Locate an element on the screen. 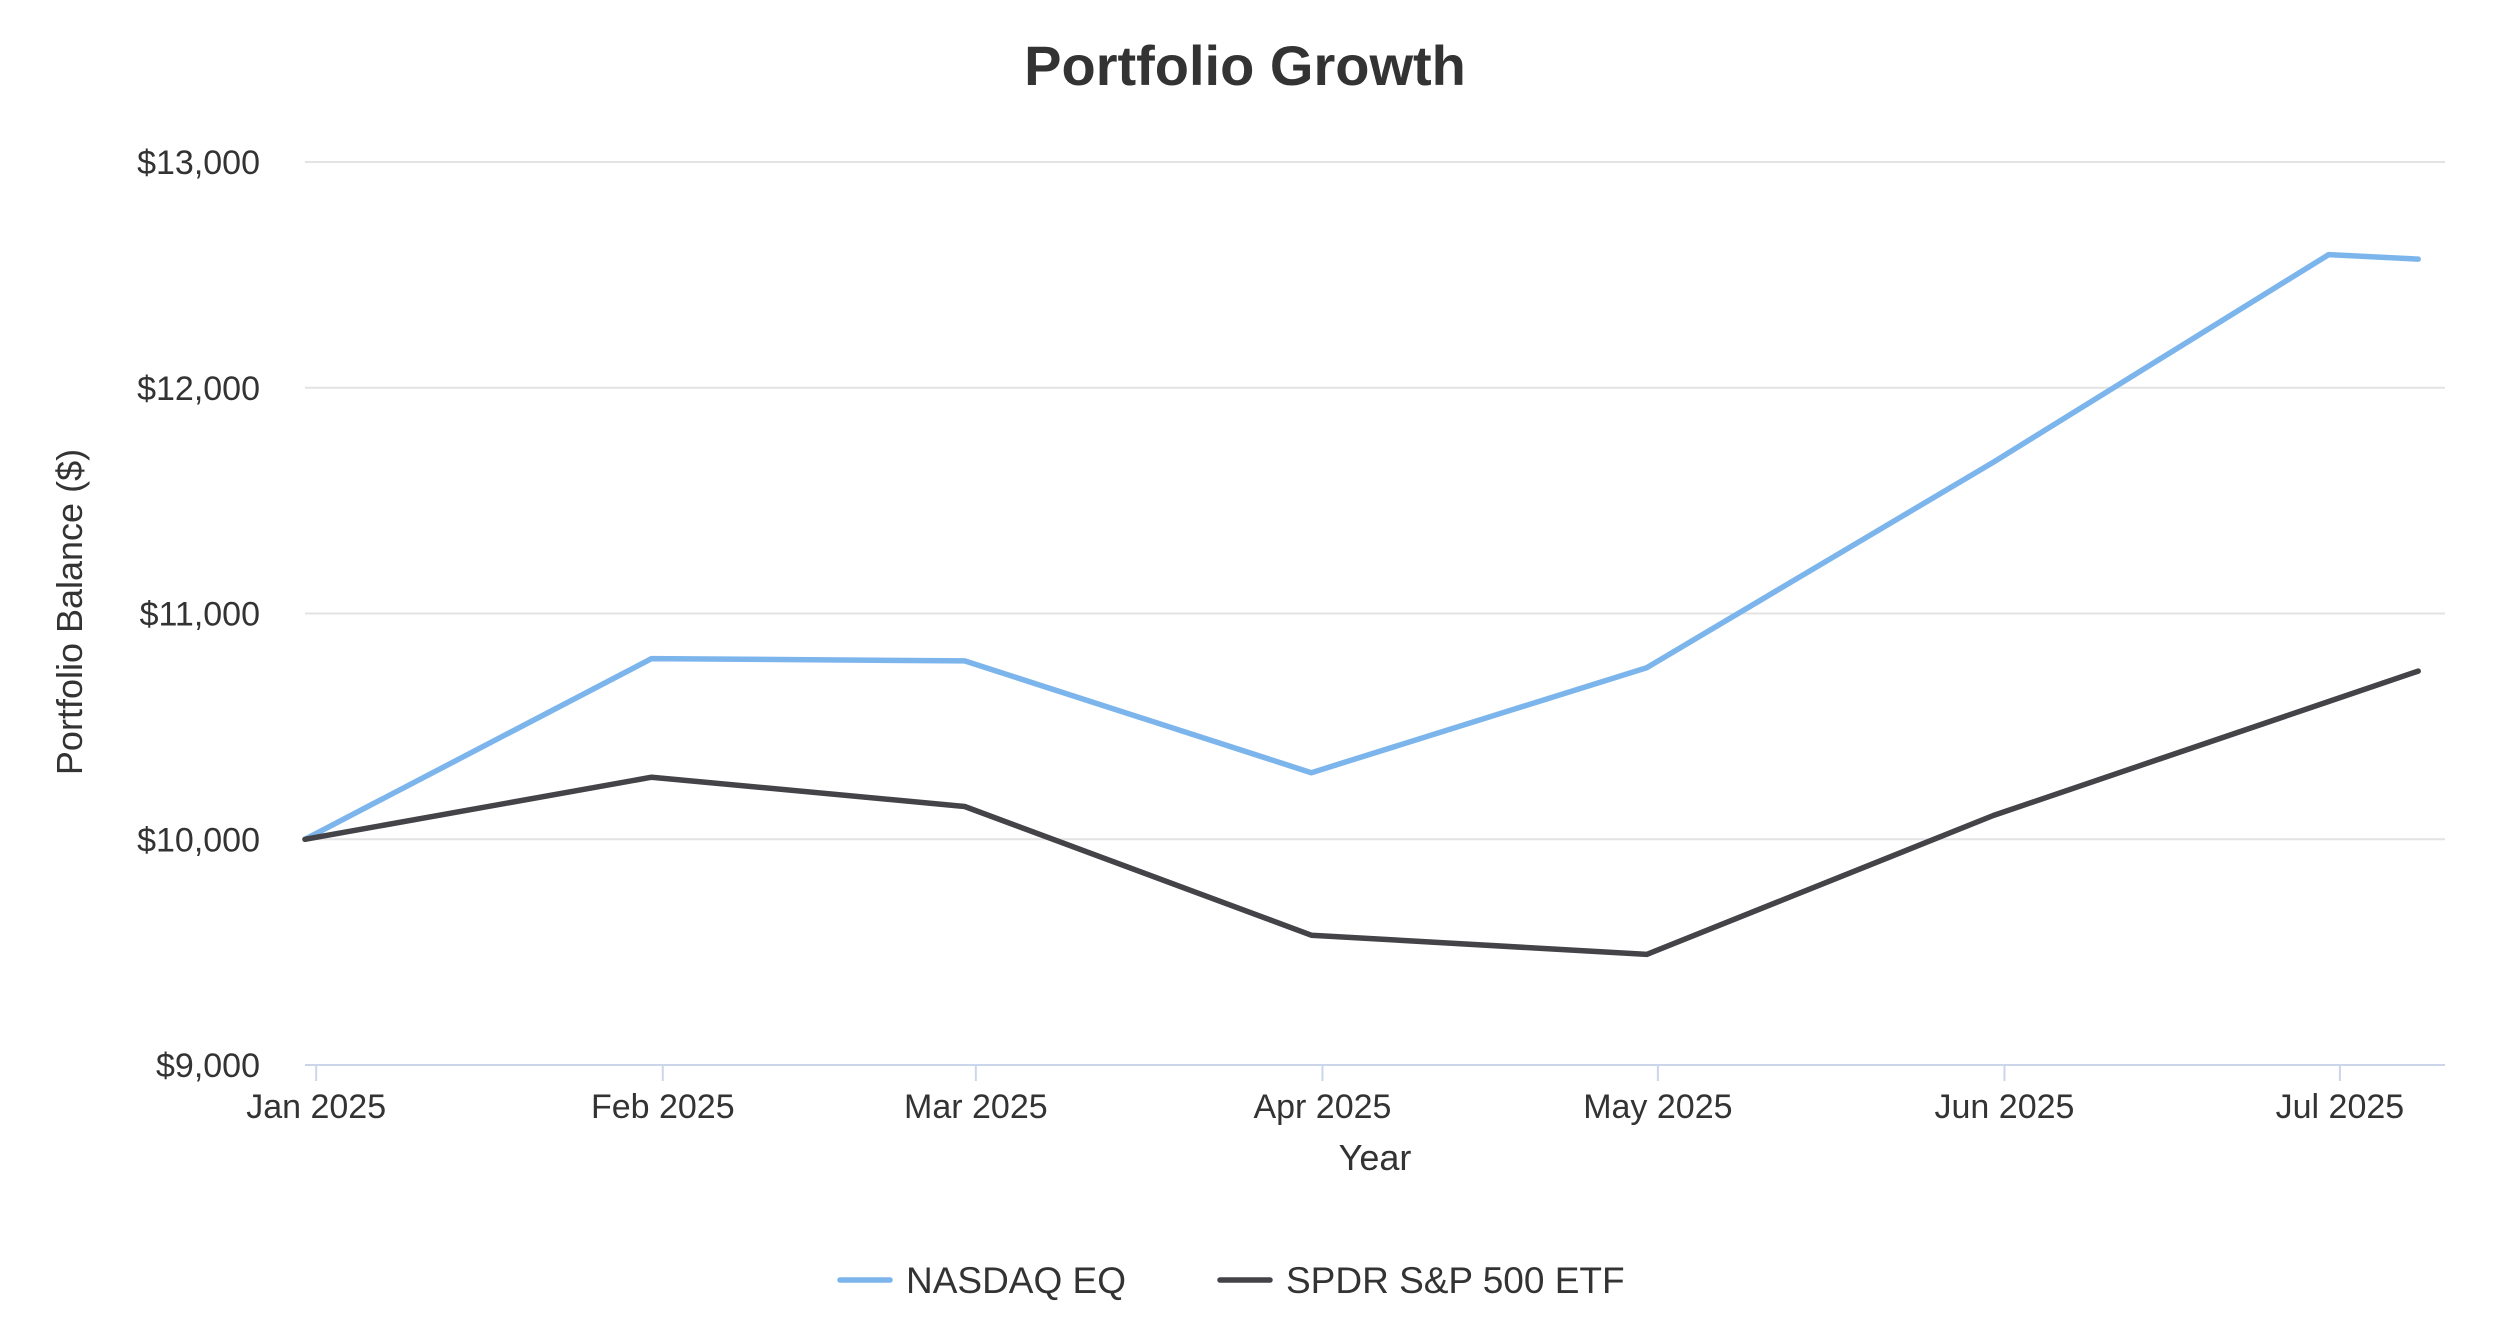 This screenshot has width=2499, height=1320. x-tick-label: Jan 2025 is located at coordinates (316, 1107).